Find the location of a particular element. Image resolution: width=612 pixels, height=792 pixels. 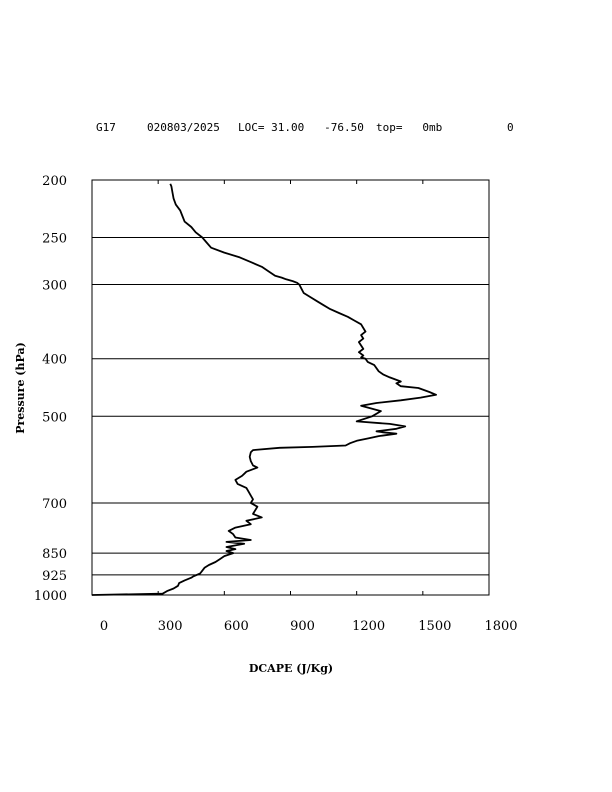

y-tick-label: 200 is located at coordinates (54, 181).